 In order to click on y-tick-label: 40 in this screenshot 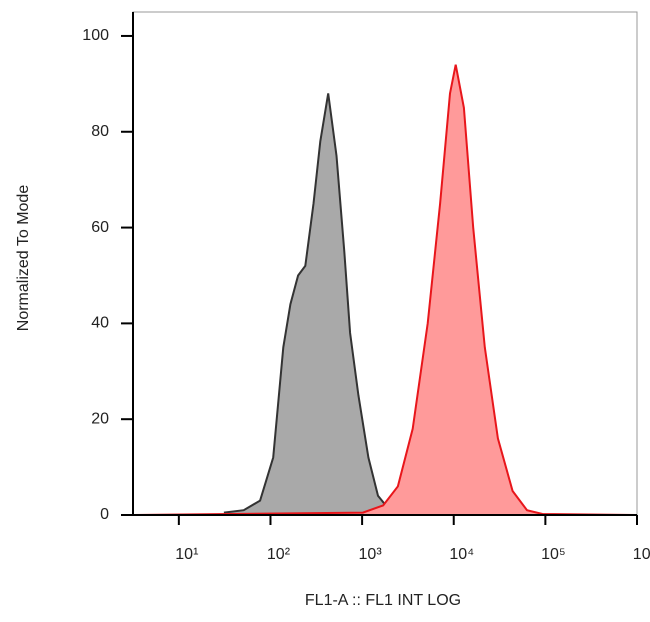, I will do `click(100, 323)`.